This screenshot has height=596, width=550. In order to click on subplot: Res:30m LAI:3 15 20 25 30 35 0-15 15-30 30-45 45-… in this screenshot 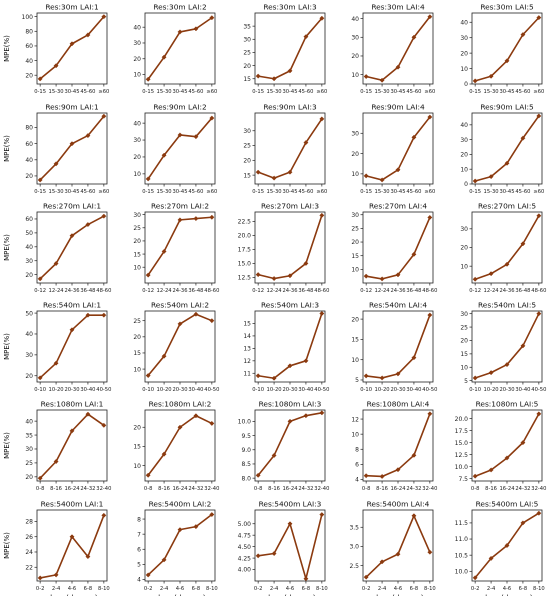, I will do `click(285, 49)`.